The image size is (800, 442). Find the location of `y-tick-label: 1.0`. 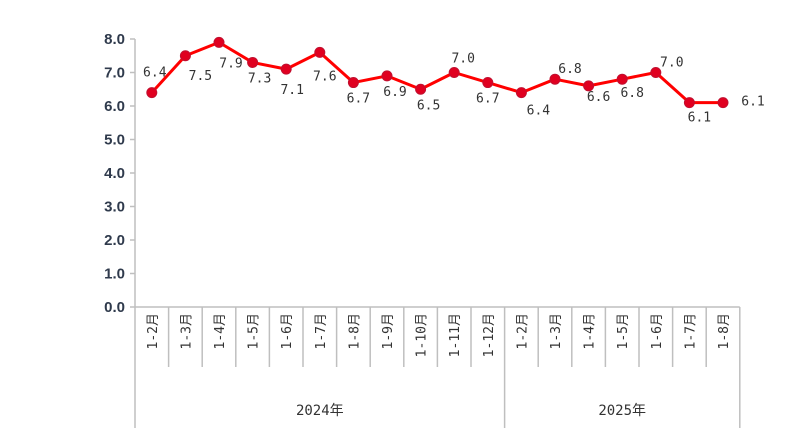

y-tick-label: 1.0 is located at coordinates (114, 274).